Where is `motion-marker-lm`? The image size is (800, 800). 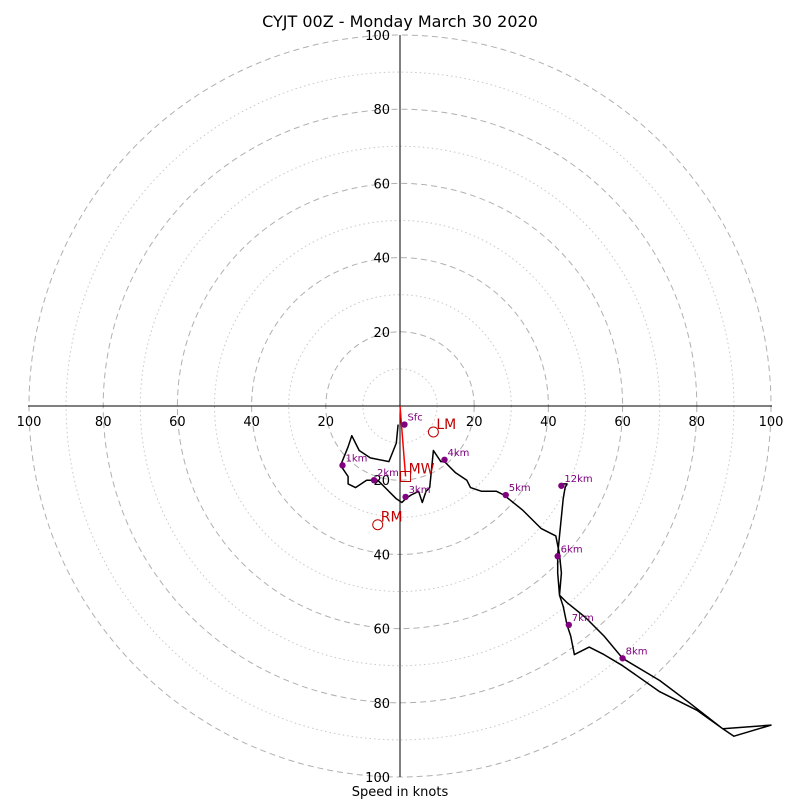 motion-marker-lm is located at coordinates (433, 432).